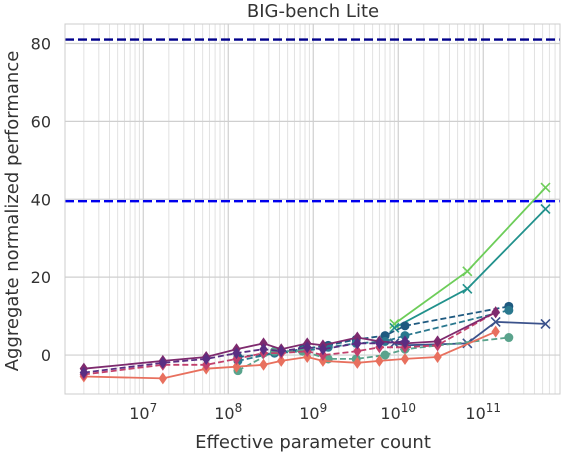  What do you see at coordinates (228, 412) in the screenshot?
I see `x-tick-label: 10⁸` at bounding box center [228, 412].